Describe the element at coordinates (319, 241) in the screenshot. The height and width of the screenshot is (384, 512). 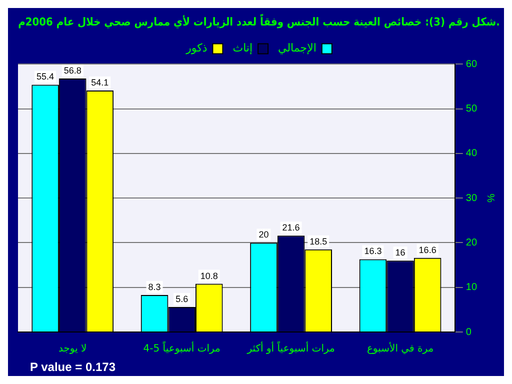
I see `data-label: 18.5` at that location.